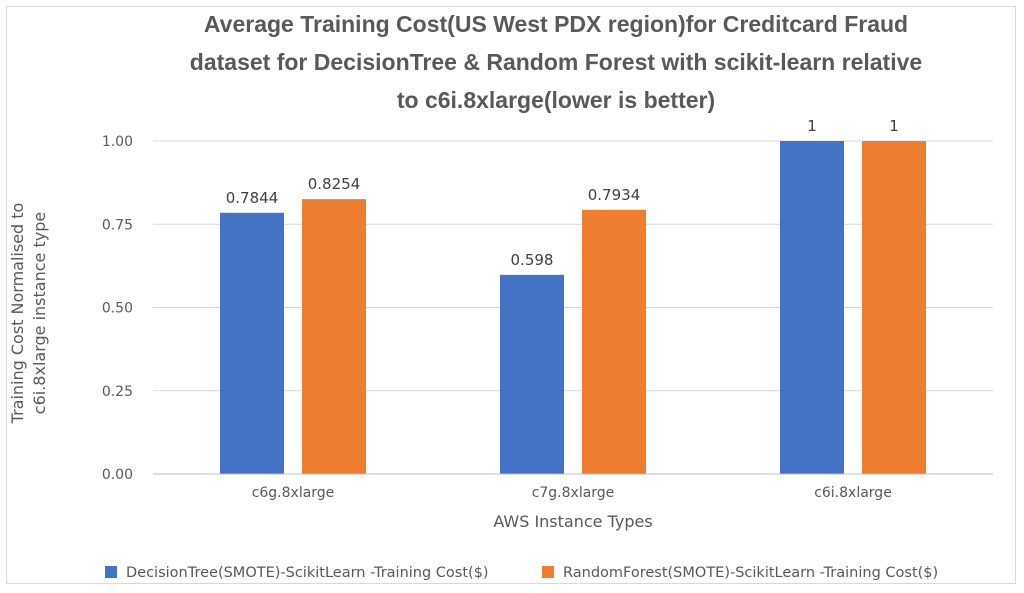  What do you see at coordinates (39, 313) in the screenshot?
I see `y-axis-title-line-2: c6i.8xlarge instance type` at bounding box center [39, 313].